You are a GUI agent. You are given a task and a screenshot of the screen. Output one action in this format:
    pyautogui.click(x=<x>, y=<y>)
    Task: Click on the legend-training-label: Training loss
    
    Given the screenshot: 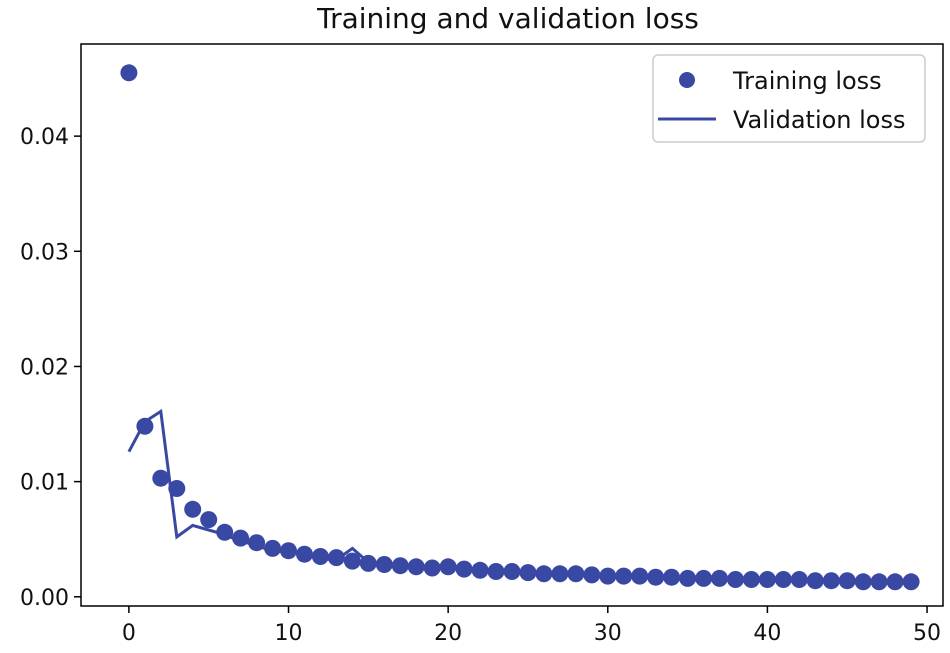 What is the action you would take?
    pyautogui.click(x=807, y=81)
    